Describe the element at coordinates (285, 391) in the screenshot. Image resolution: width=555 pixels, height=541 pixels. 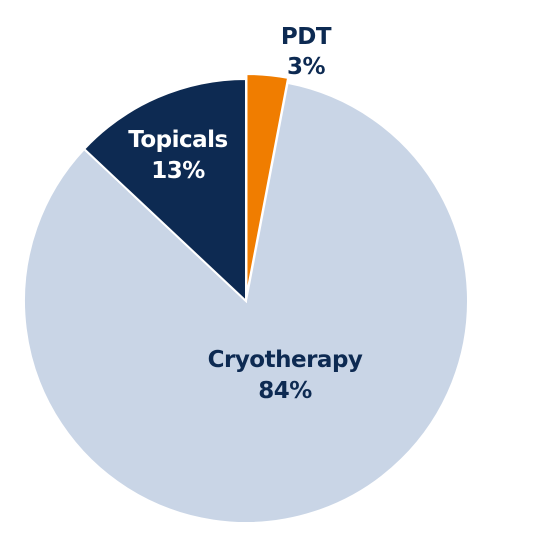
I see `slice-value-cryotherapy: 84%` at that location.